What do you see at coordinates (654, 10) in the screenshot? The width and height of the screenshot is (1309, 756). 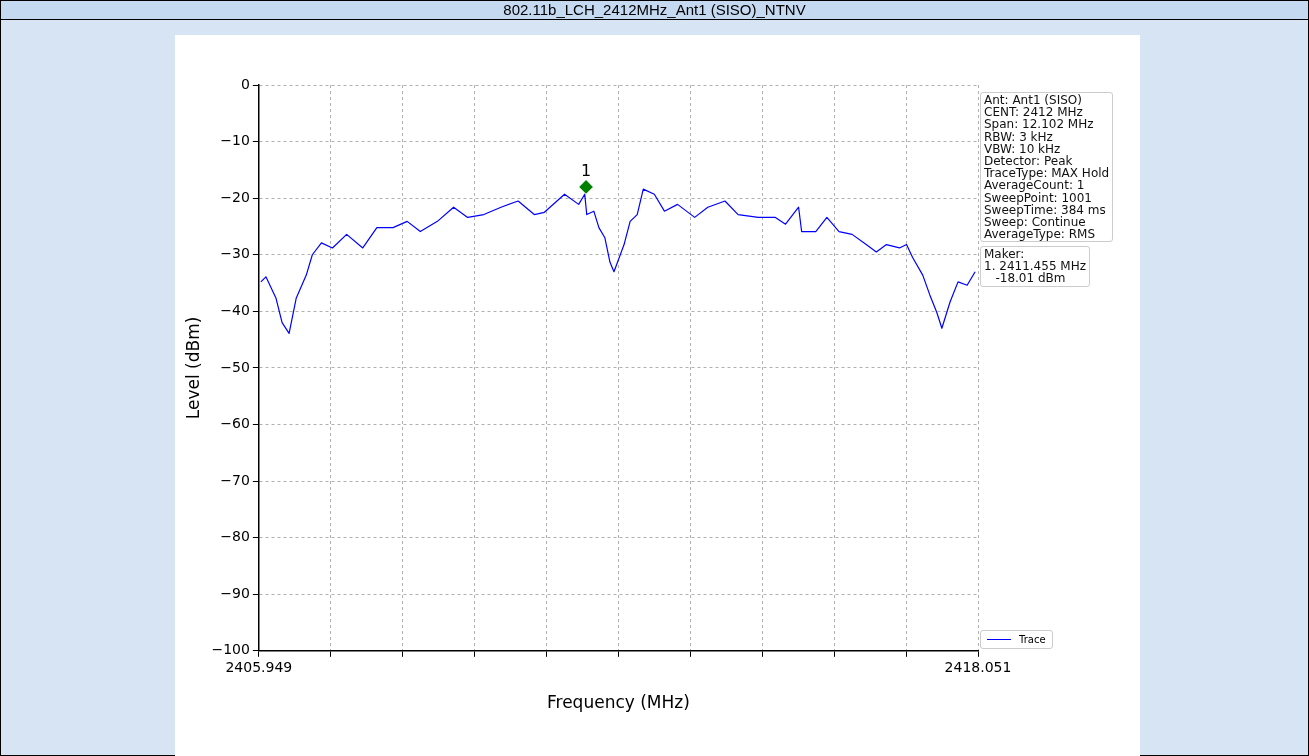 I see `chart-title: 802.11b_LCH_2412MHz_Ant1 (SISO)_NTNV` at bounding box center [654, 10].